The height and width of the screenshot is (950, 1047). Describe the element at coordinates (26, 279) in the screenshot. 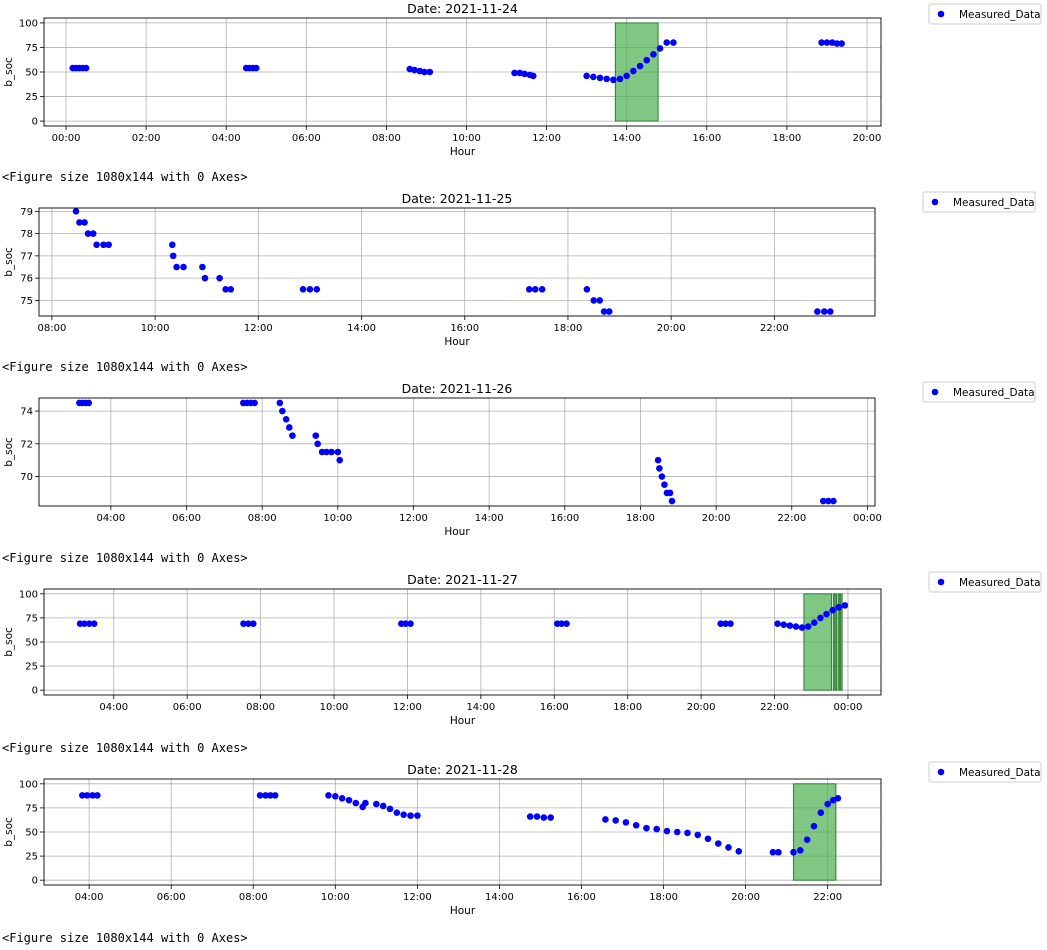

I see `y-tick-label: 76` at that location.